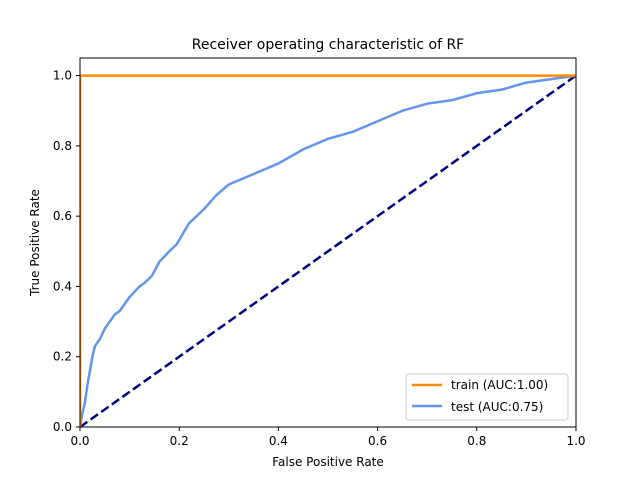 The width and height of the screenshot is (640, 480). Describe the element at coordinates (328, 437) in the screenshot. I see `x-axis-ticks: 0.0 0.2 0.4 0.6 0.8 1.0` at that location.